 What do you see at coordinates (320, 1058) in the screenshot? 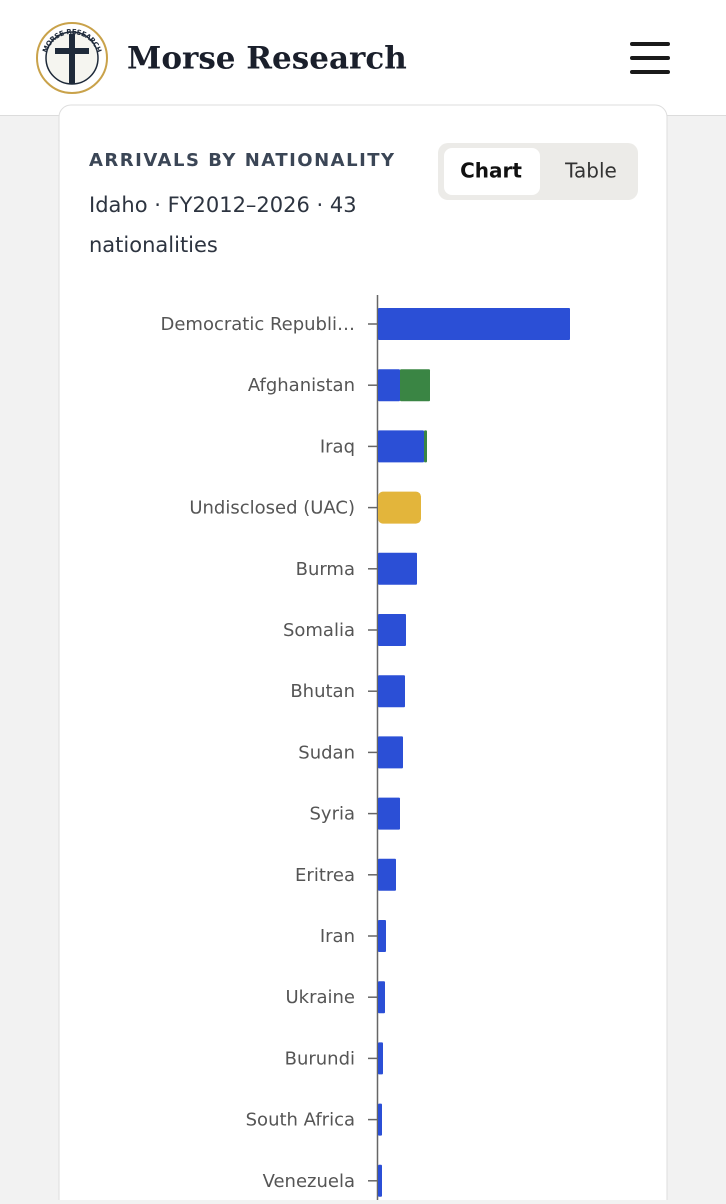
I see `y-tick-label: Burundi` at bounding box center [320, 1058].